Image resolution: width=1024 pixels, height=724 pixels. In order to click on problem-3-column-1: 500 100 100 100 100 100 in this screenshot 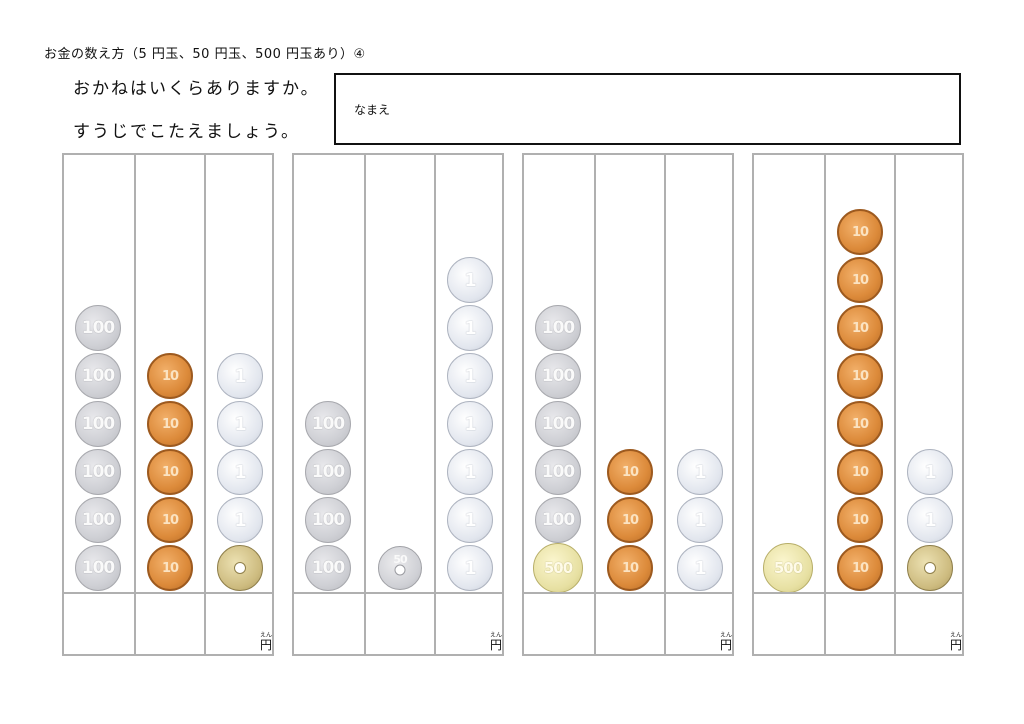, I will do `click(559, 404)`.